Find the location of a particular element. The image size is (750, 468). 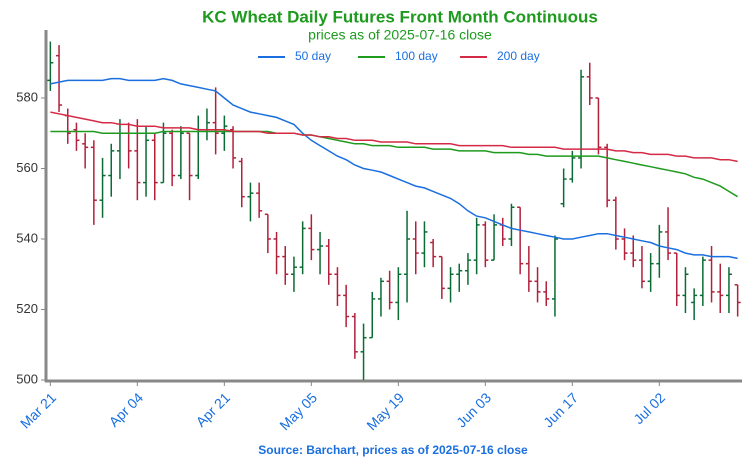

y-tick-label: 560 is located at coordinates (27, 167).